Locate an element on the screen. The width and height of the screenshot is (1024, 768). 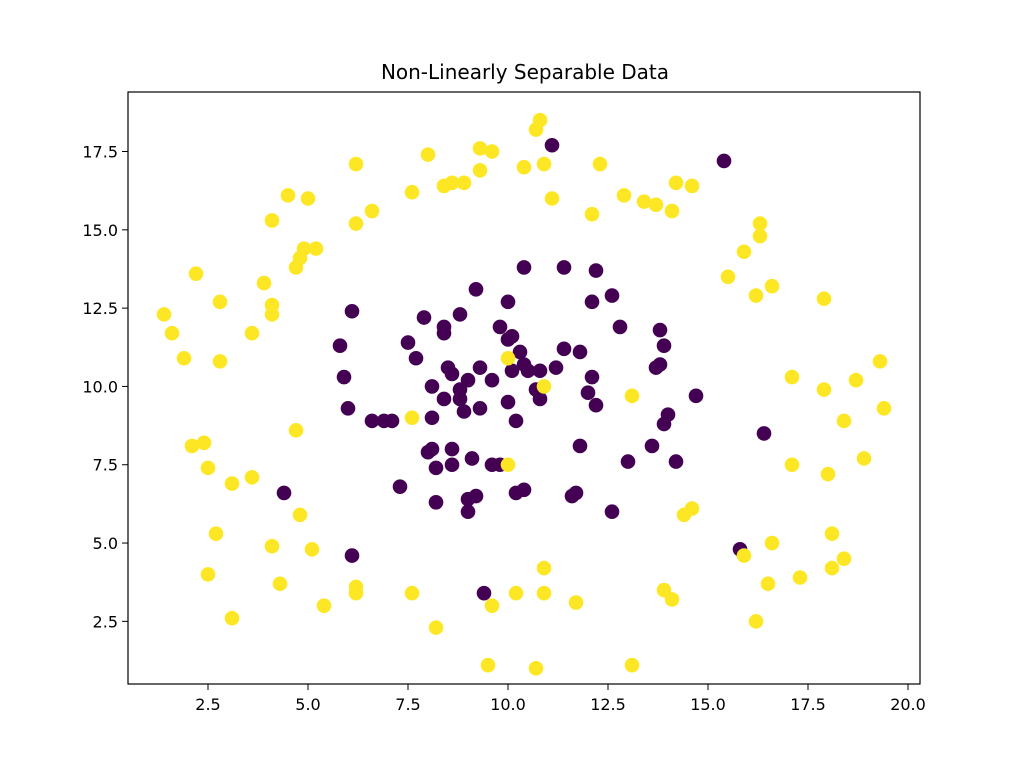
y-tick-label: 7.5 is located at coordinates (105, 465).